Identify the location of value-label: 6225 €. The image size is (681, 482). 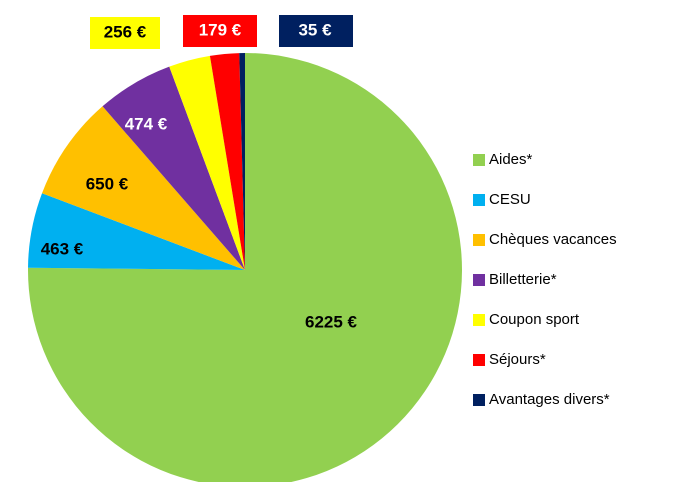
(331, 321).